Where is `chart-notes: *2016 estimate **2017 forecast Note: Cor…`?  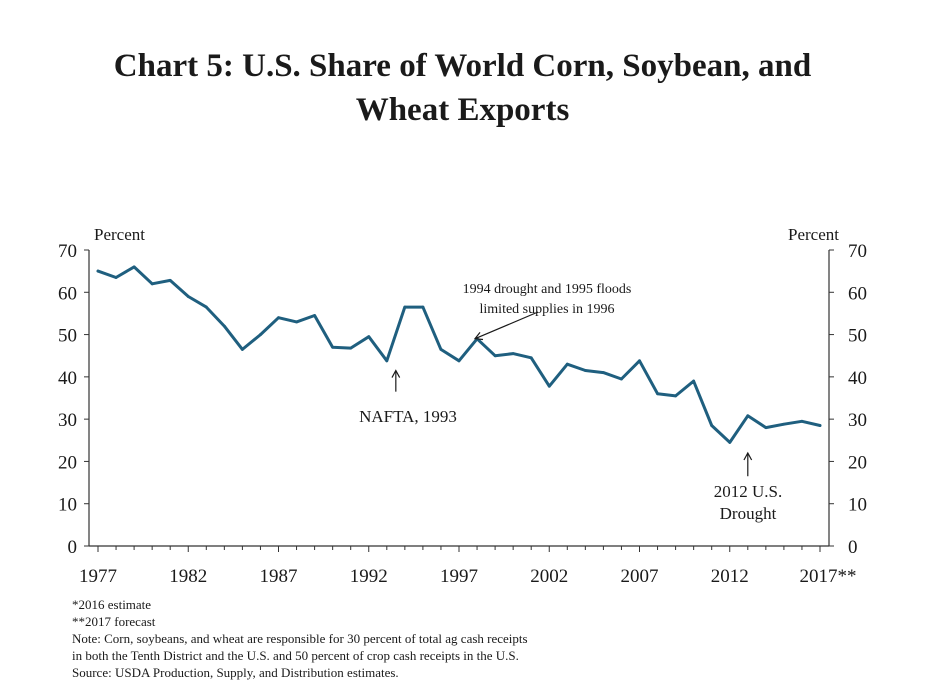 chart-notes: *2016 estimate **2017 forecast Note: Cor… is located at coordinates (300, 638).